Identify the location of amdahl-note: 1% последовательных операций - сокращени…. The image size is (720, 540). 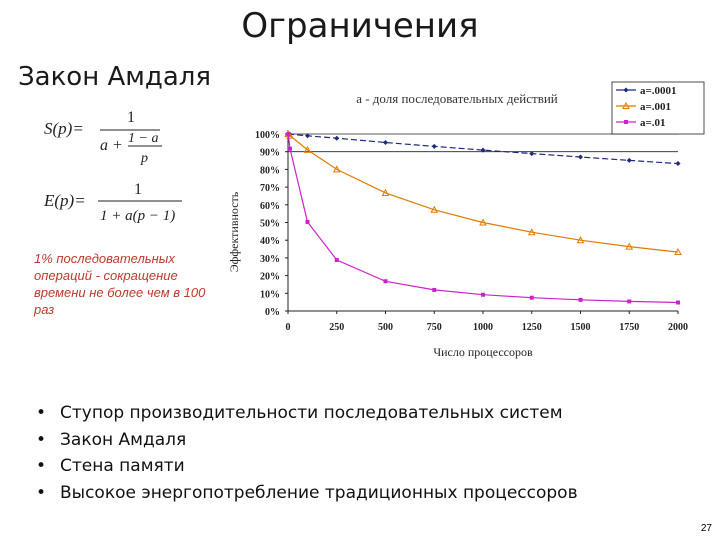
(120, 284).